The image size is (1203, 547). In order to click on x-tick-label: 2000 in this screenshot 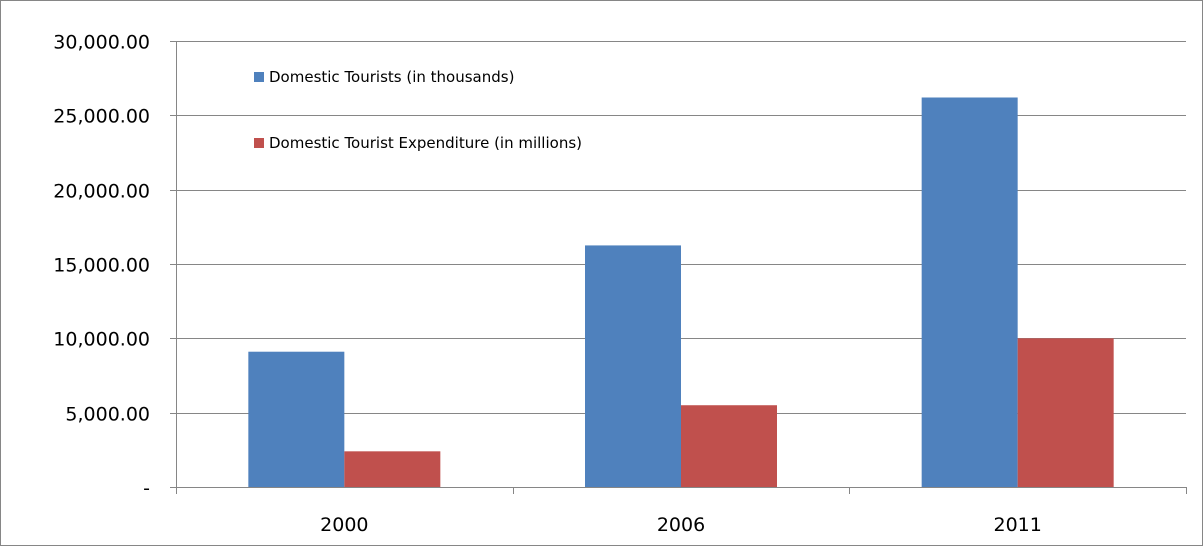, I will do `click(344, 525)`.